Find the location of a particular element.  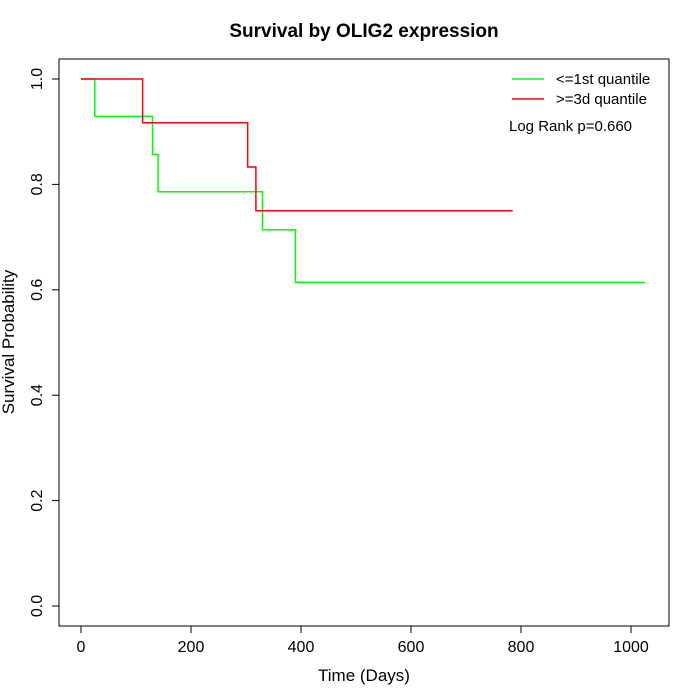

y-tick-label: 0.6 is located at coordinates (37, 290).